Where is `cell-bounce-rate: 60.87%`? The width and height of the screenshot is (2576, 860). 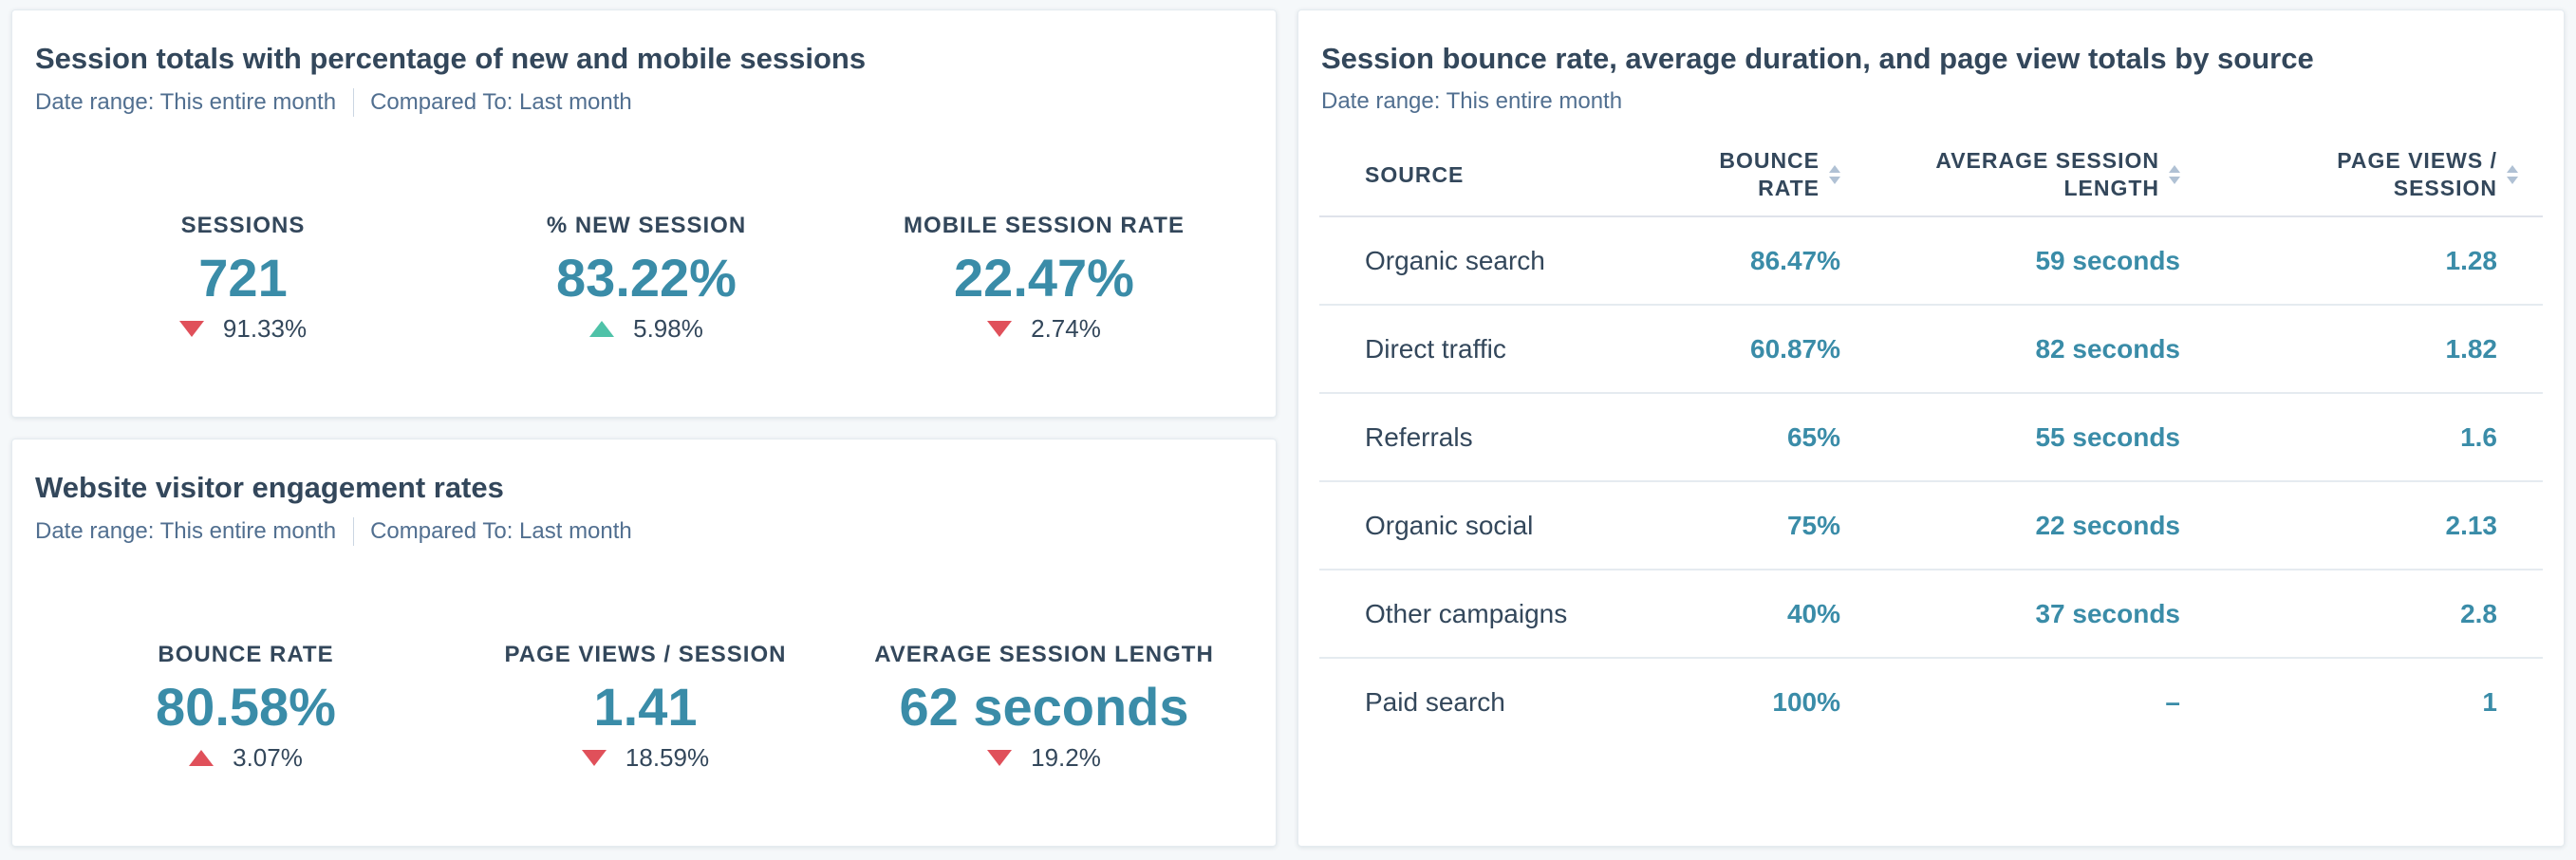
cell-bounce-rate: 60.87% is located at coordinates (1795, 349).